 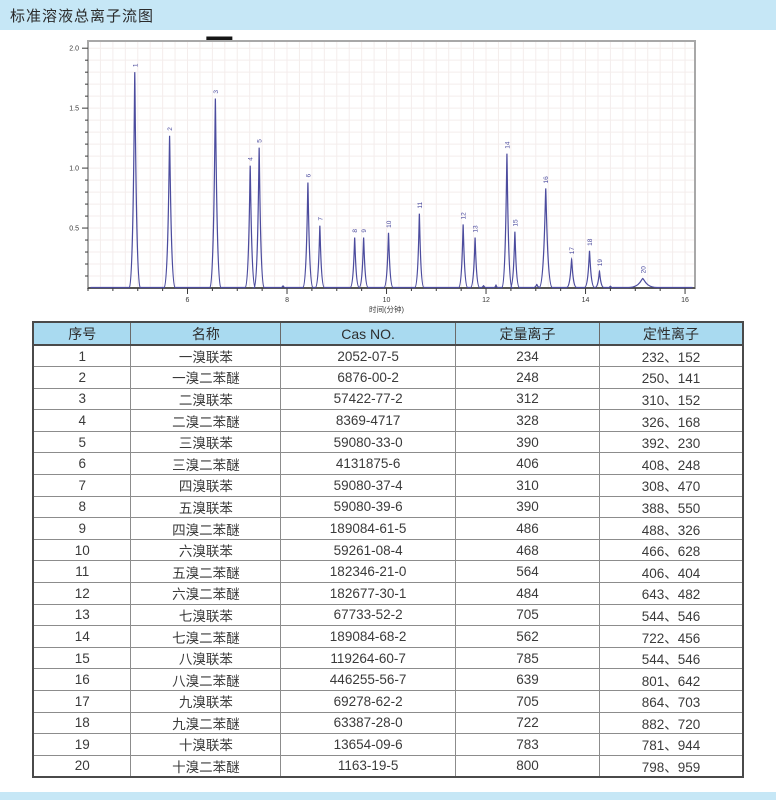 I want to click on x-tick-label: 16, so click(x=685, y=300).